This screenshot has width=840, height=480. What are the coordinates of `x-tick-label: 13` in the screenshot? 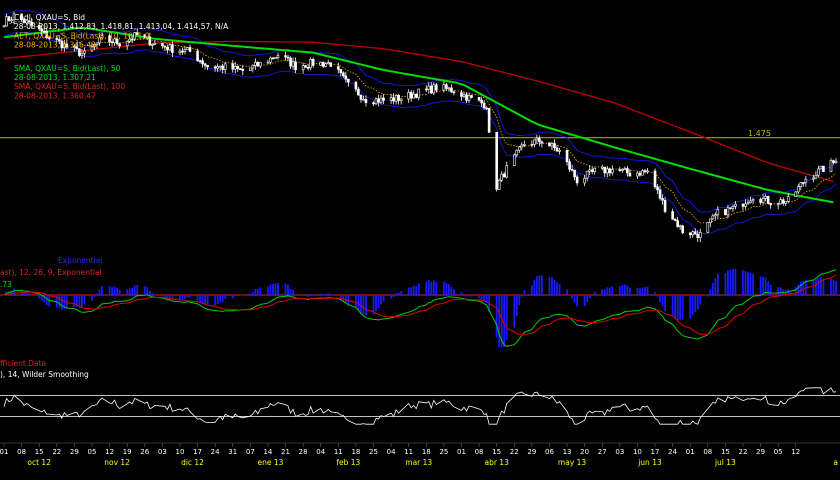 It's located at (567, 452).